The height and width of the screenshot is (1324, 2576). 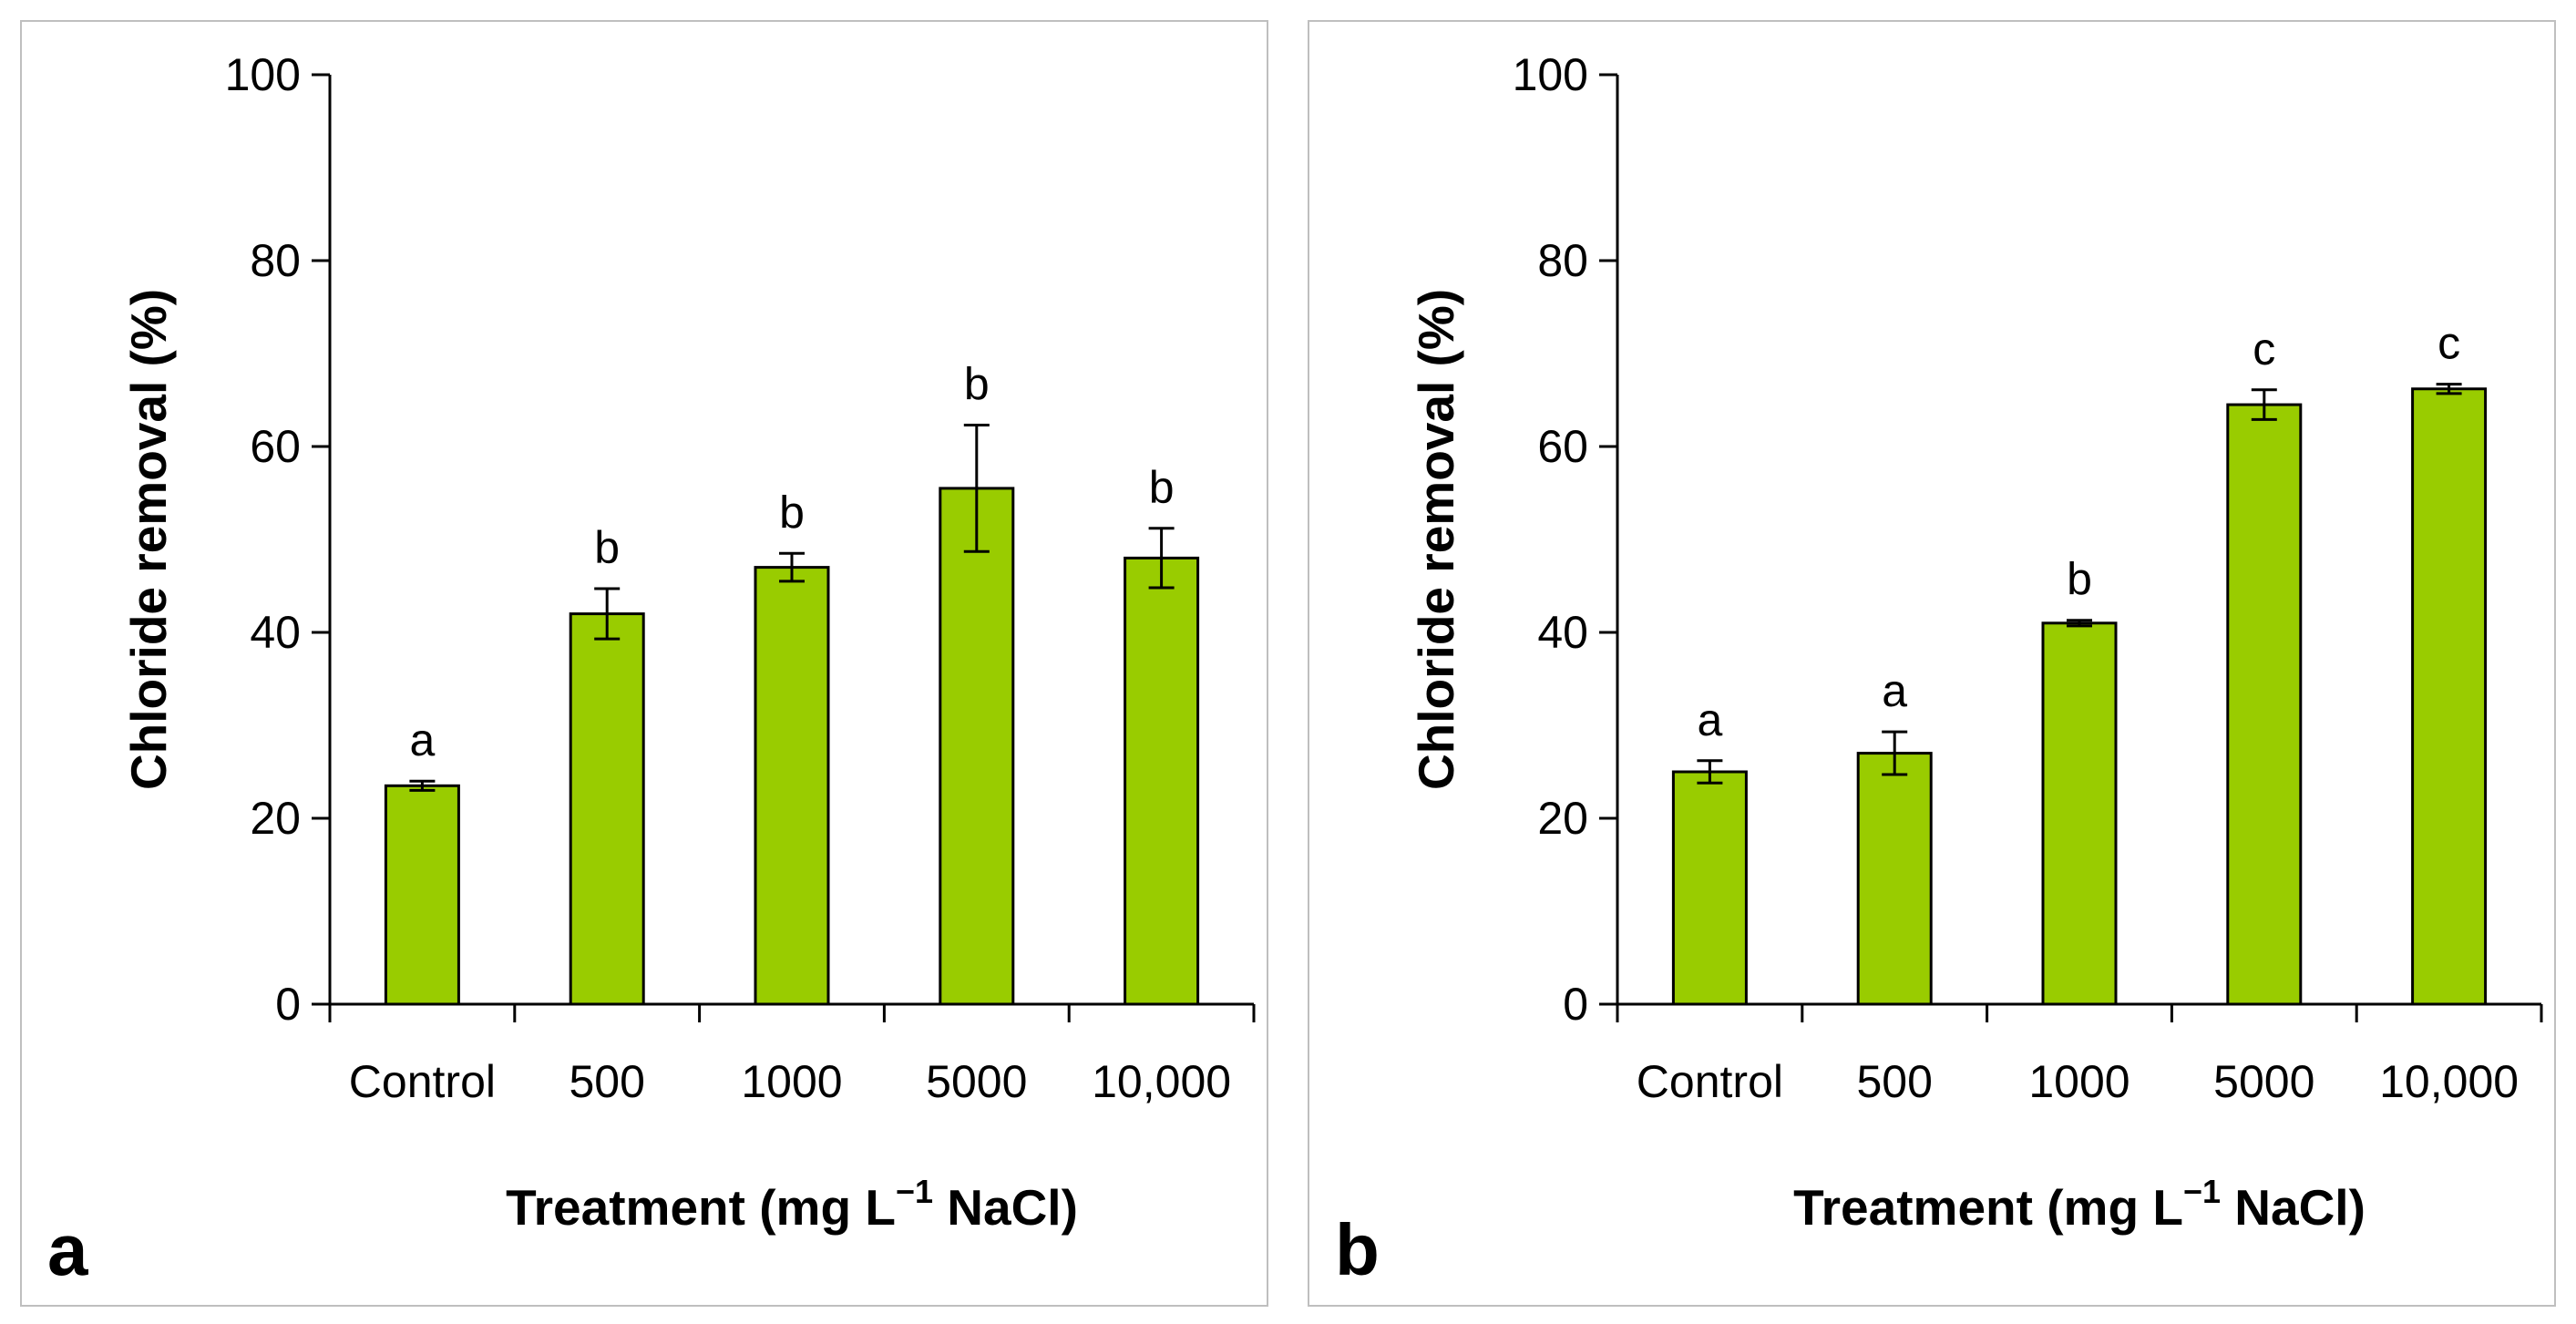 What do you see at coordinates (68, 1249) in the screenshot?
I see `panel-label: a` at bounding box center [68, 1249].